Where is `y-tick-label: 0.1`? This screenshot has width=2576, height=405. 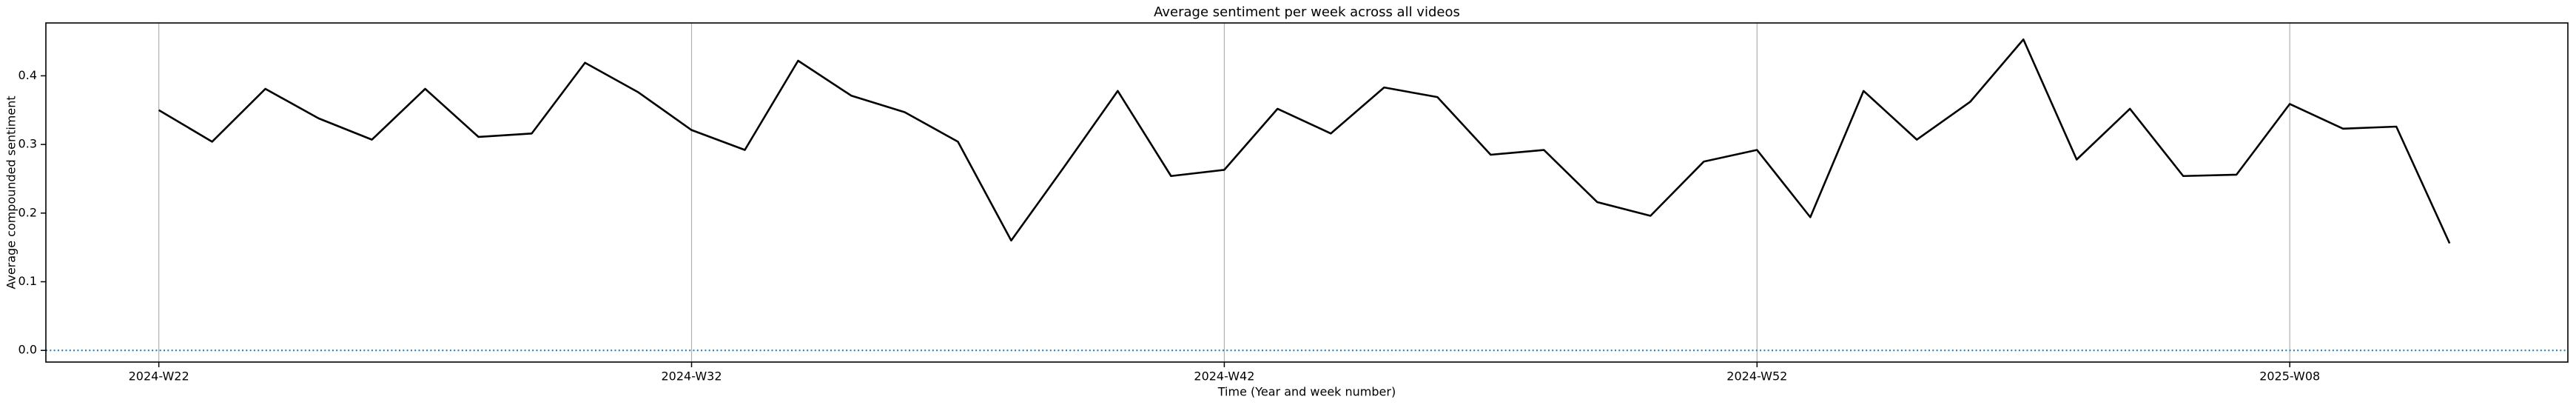 y-tick-label: 0.1 is located at coordinates (28, 281).